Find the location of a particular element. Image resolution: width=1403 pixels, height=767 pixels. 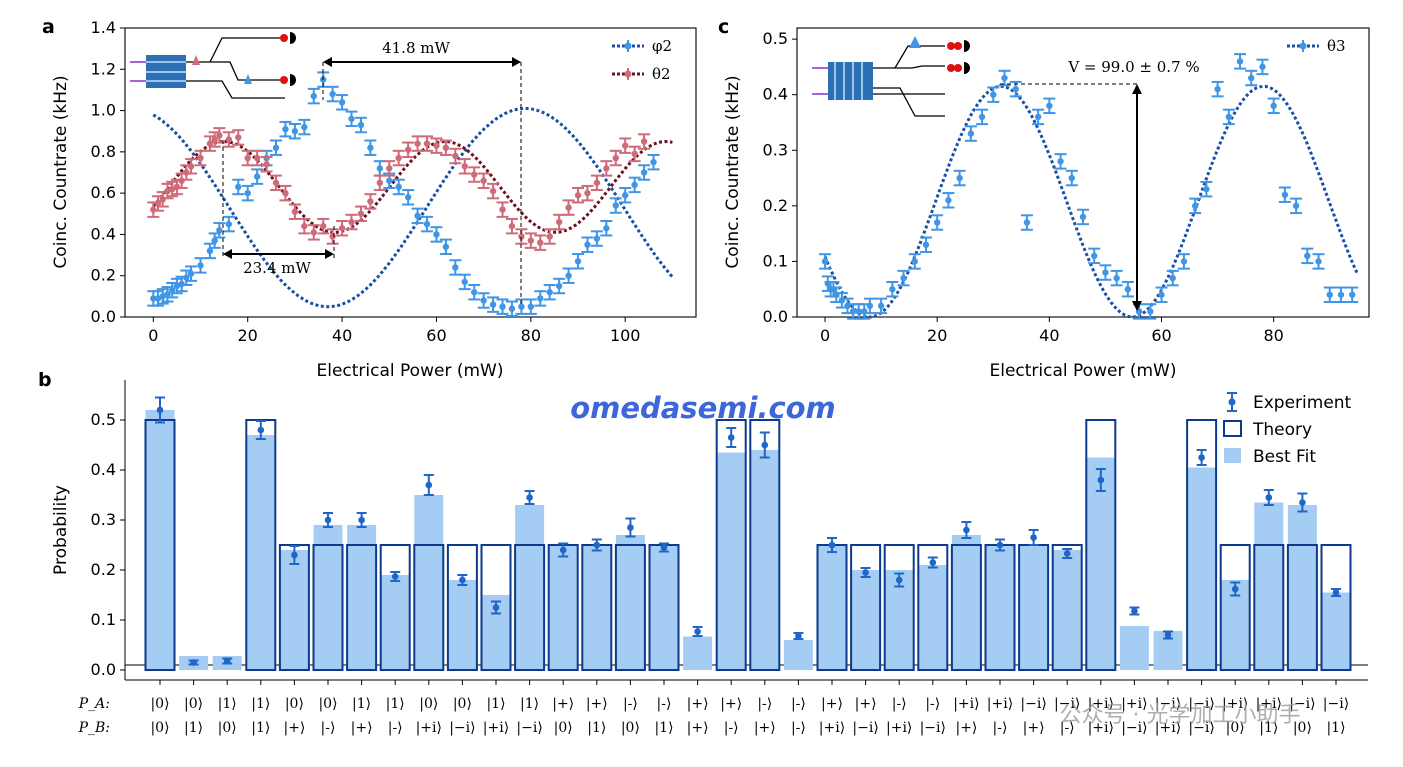

annot-visibility: V = 99.0 ± 0.7 % is located at coordinates (1133, 67).